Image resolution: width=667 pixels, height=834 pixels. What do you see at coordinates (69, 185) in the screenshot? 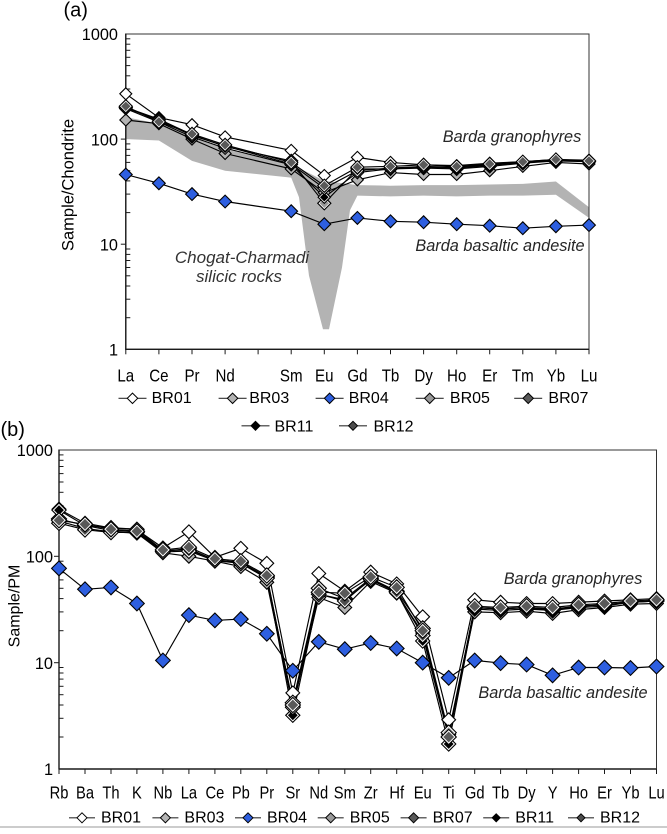
I see `svg-text: Sample/Chondrite` at bounding box center [69, 185].